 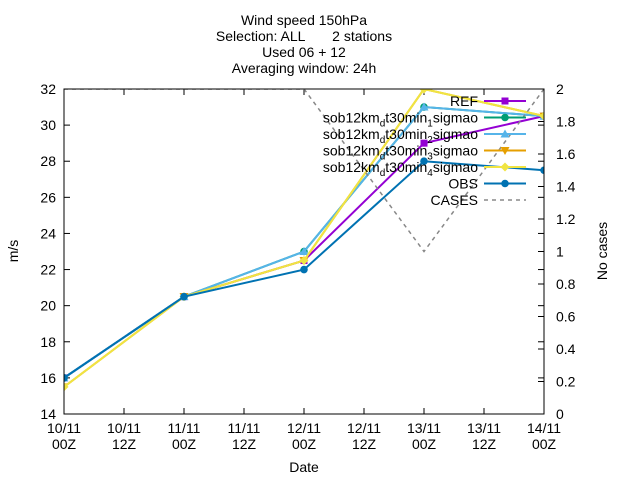 What do you see at coordinates (48, 270) in the screenshot?
I see `y-tick-label: 22` at bounding box center [48, 270].